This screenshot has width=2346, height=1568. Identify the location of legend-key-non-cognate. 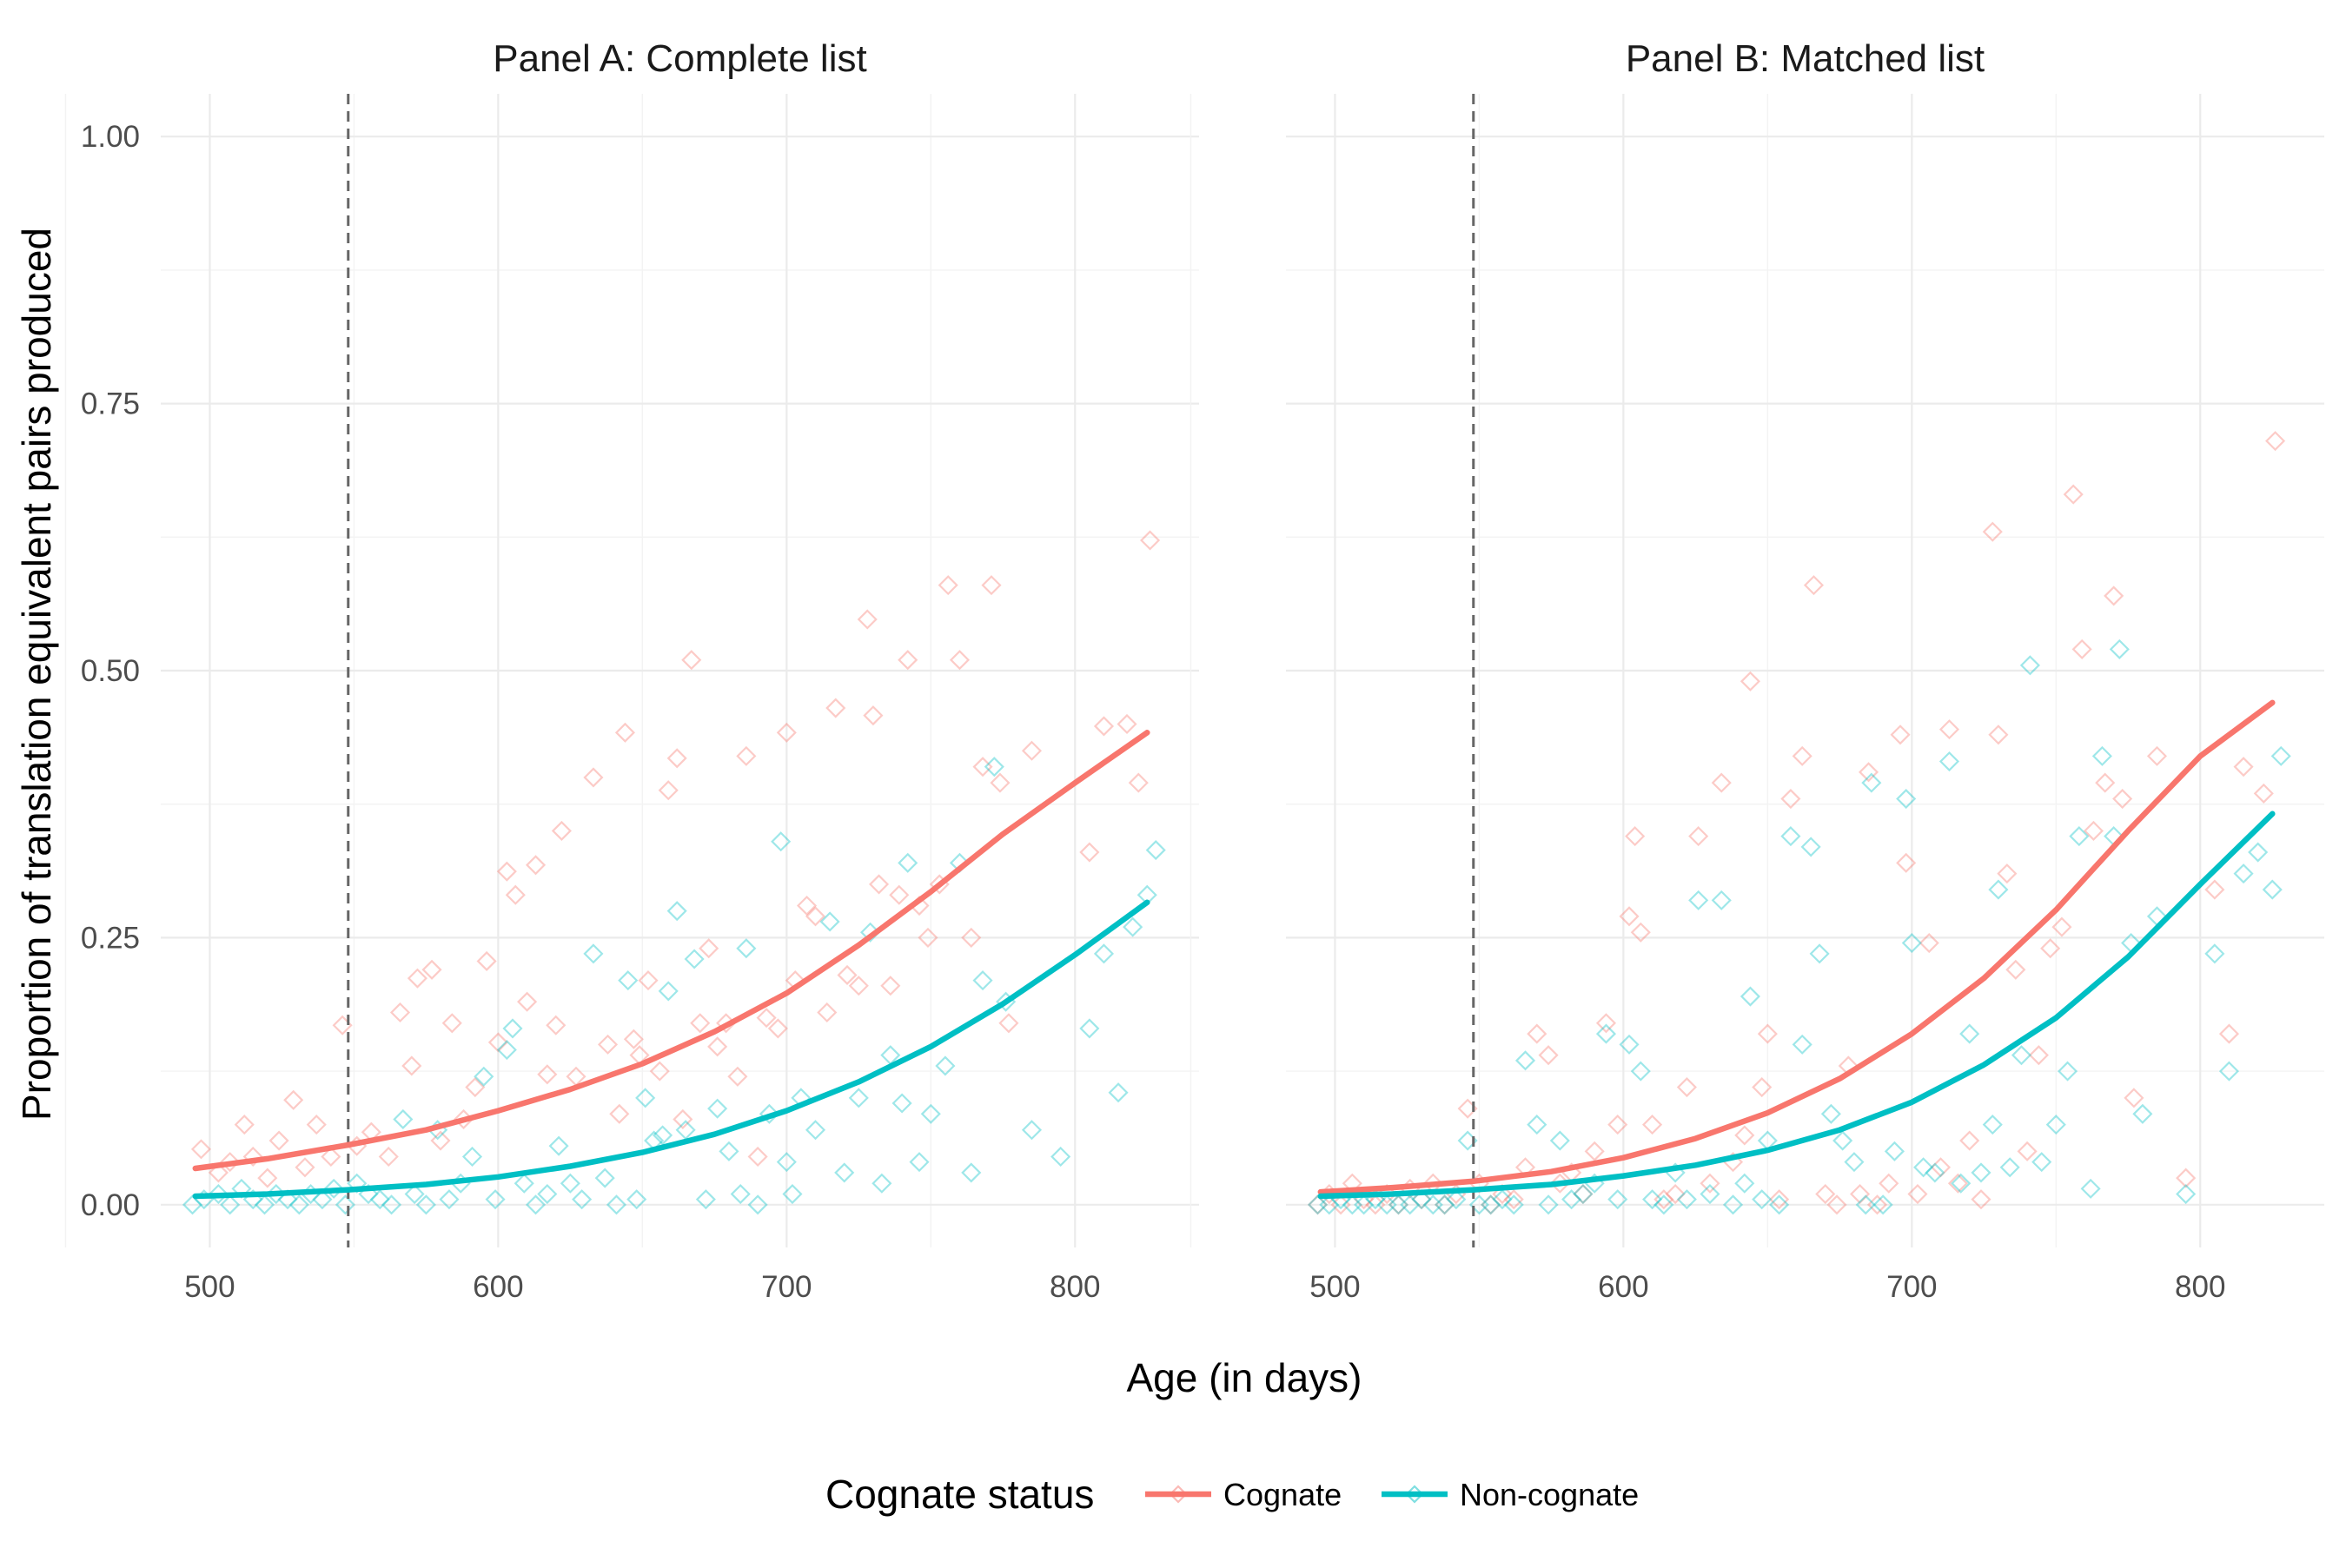
(1415, 1494).